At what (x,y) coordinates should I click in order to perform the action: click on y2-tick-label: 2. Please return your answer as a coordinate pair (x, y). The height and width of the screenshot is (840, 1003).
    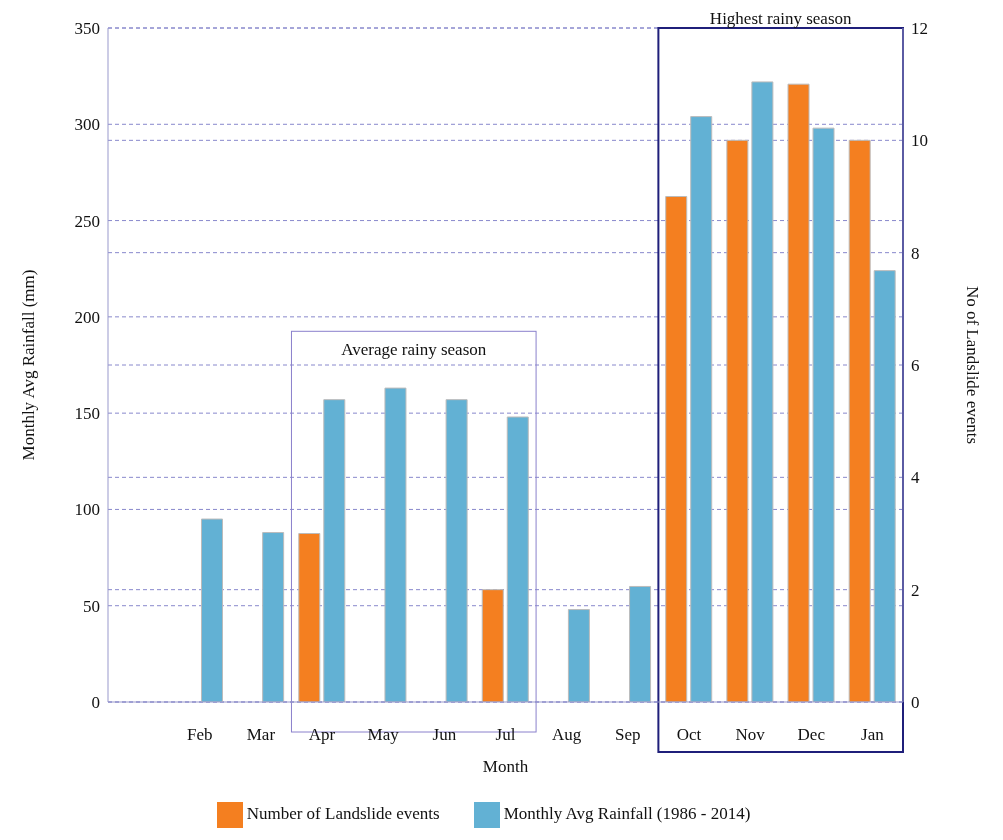
    Looking at the image, I should click on (915, 590).